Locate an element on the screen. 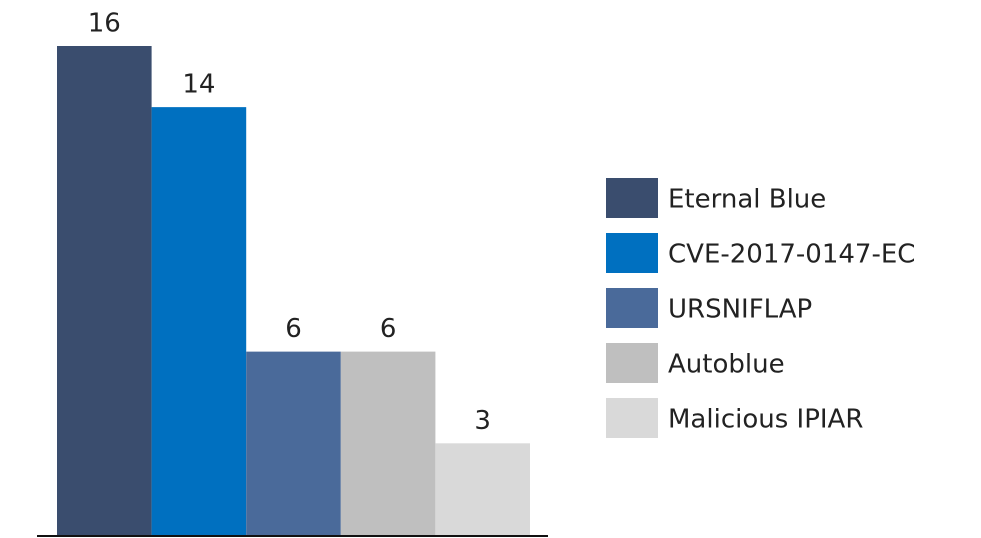  legend-label: Autoblue is located at coordinates (726, 365).